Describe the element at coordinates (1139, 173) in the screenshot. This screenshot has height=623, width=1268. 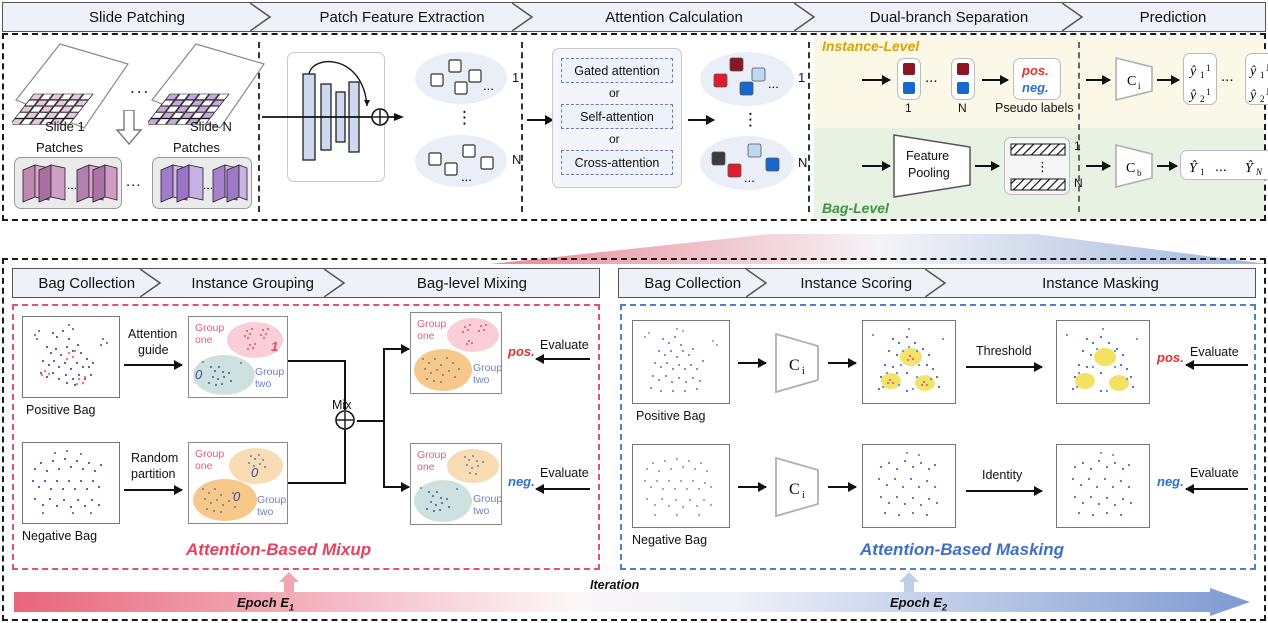
I see `svg-text: b` at that location.